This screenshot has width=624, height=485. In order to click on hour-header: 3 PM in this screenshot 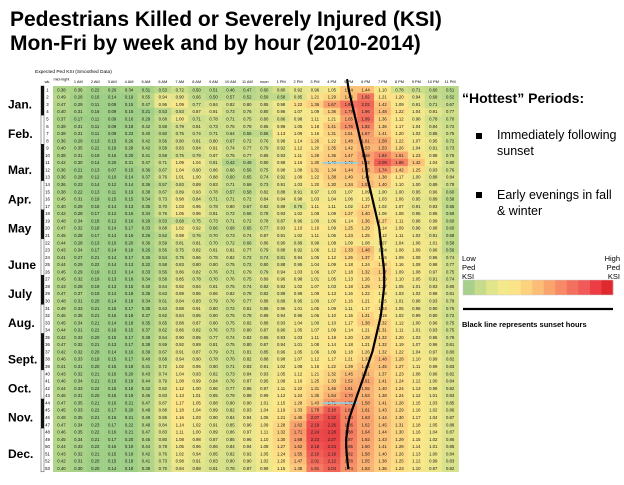, I will do `click(314, 81)`.